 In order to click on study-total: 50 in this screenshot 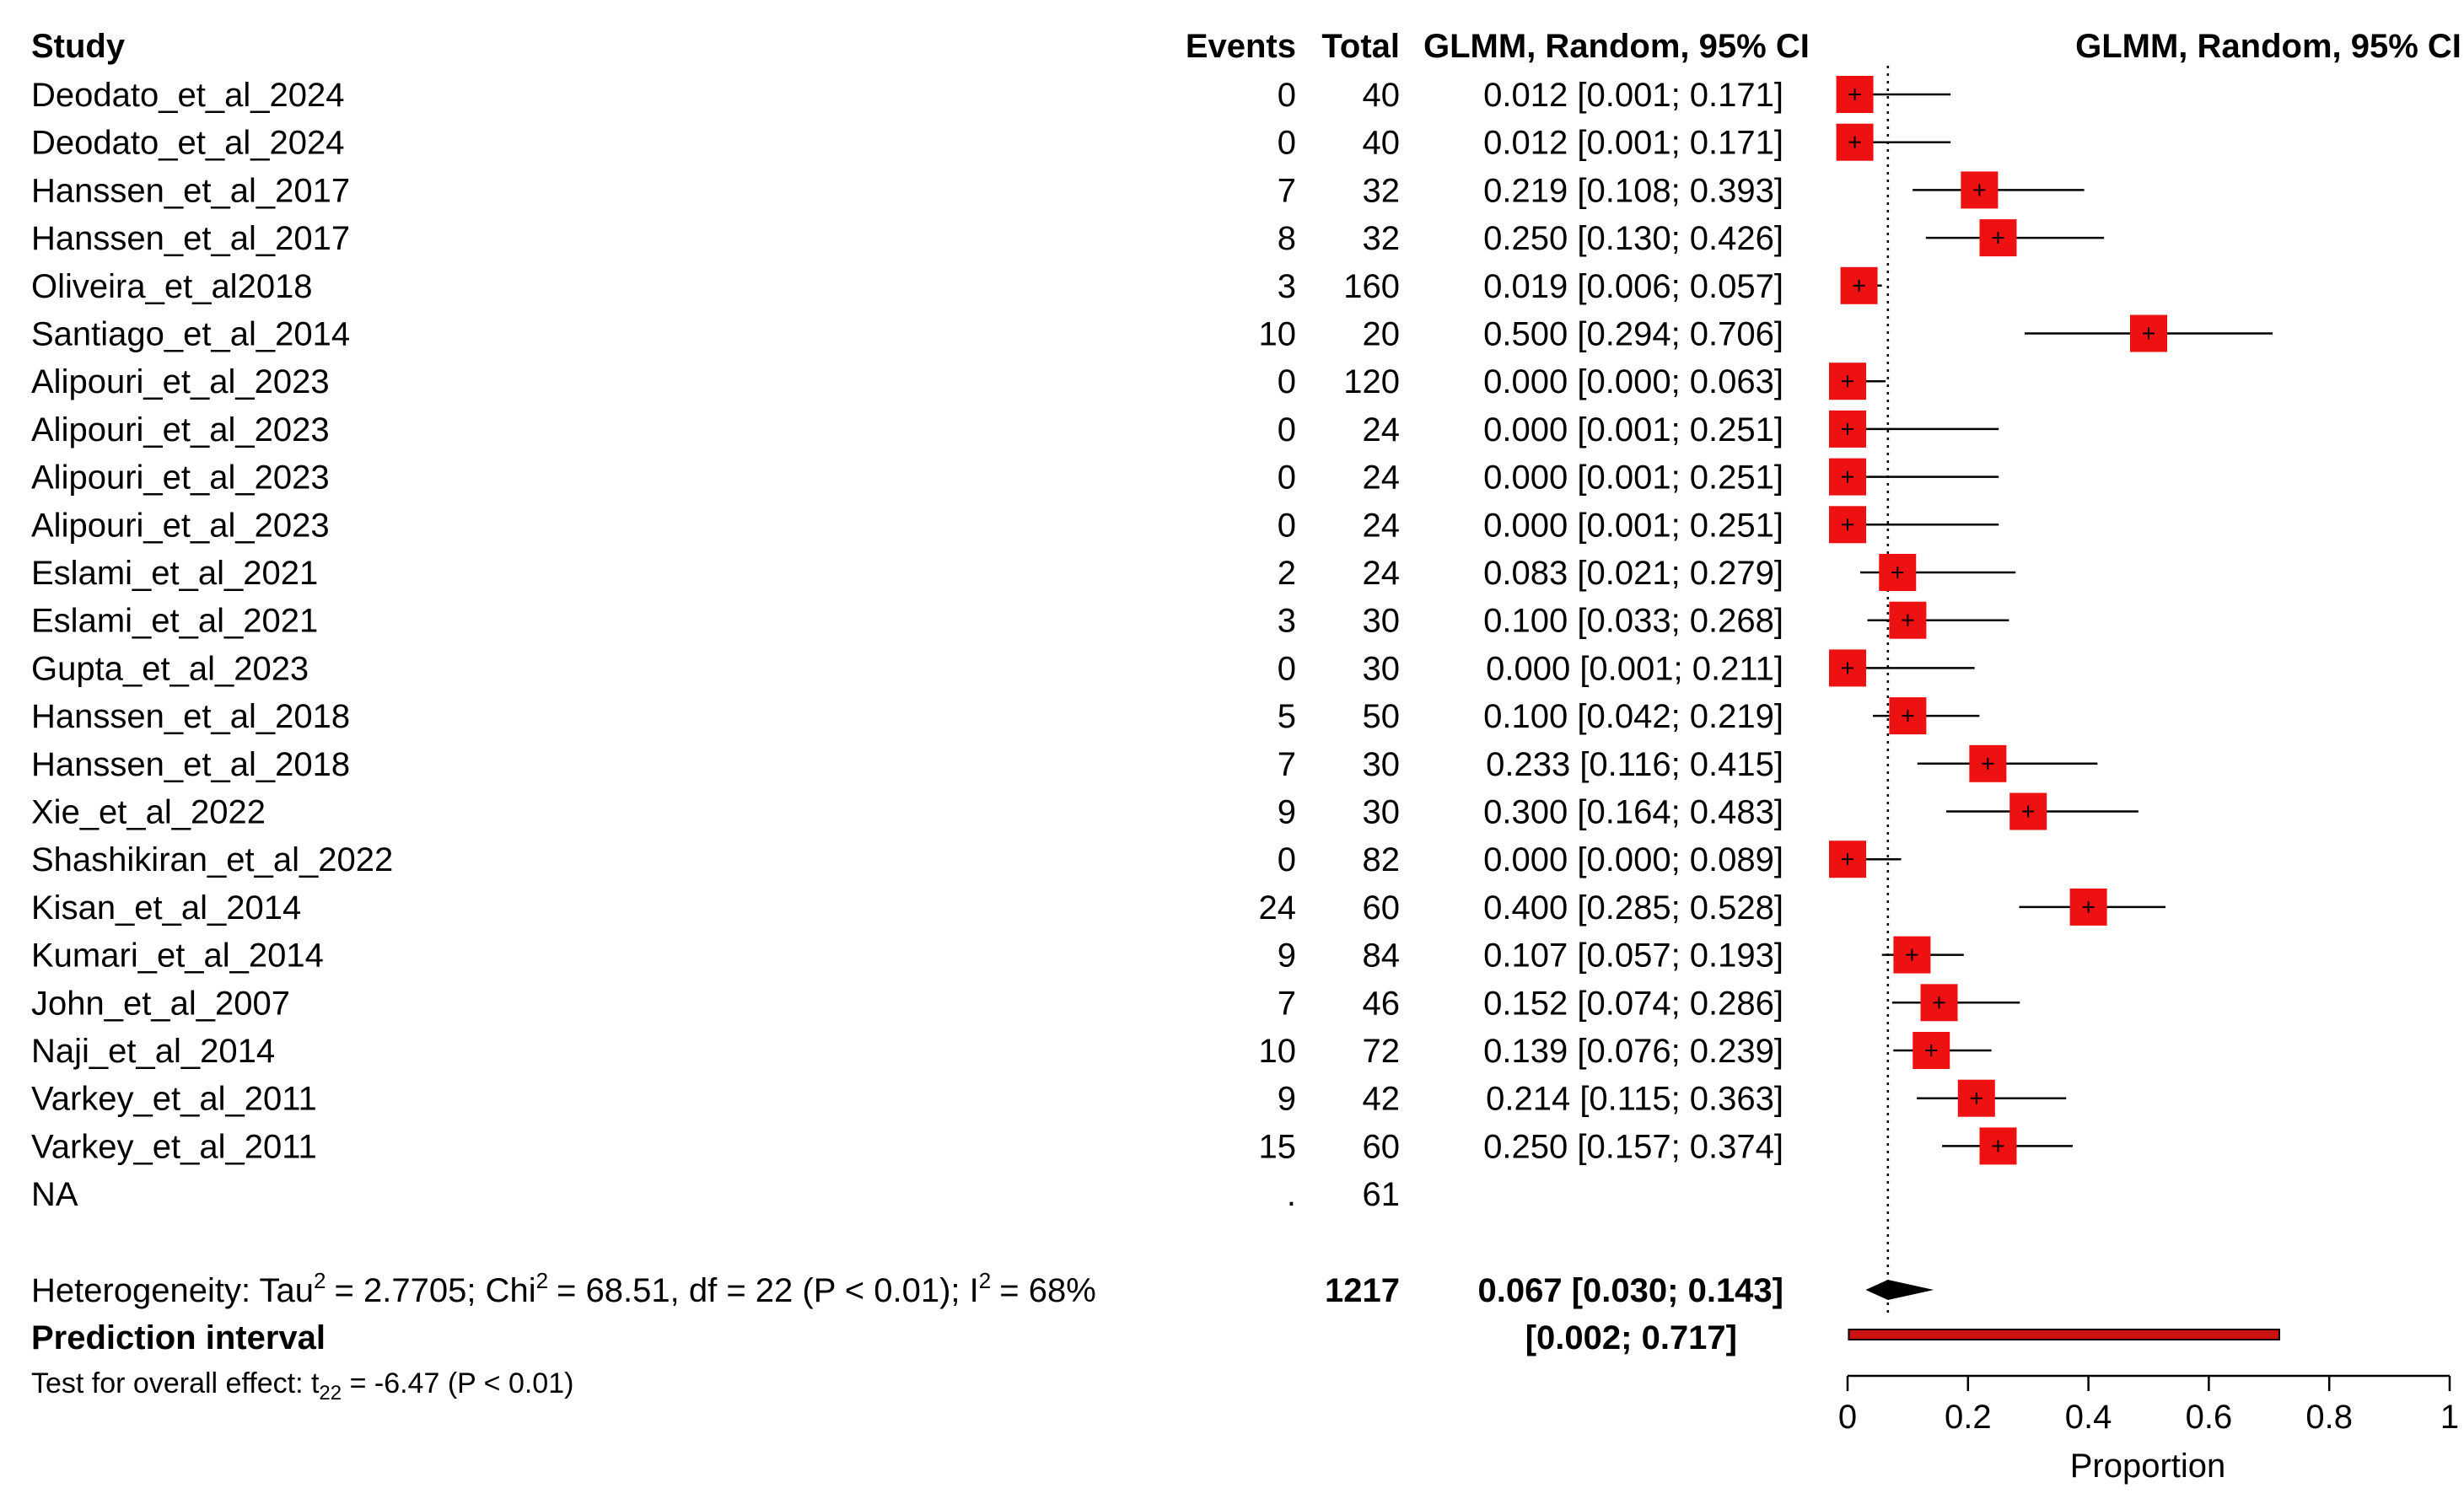, I will do `click(1382, 716)`.